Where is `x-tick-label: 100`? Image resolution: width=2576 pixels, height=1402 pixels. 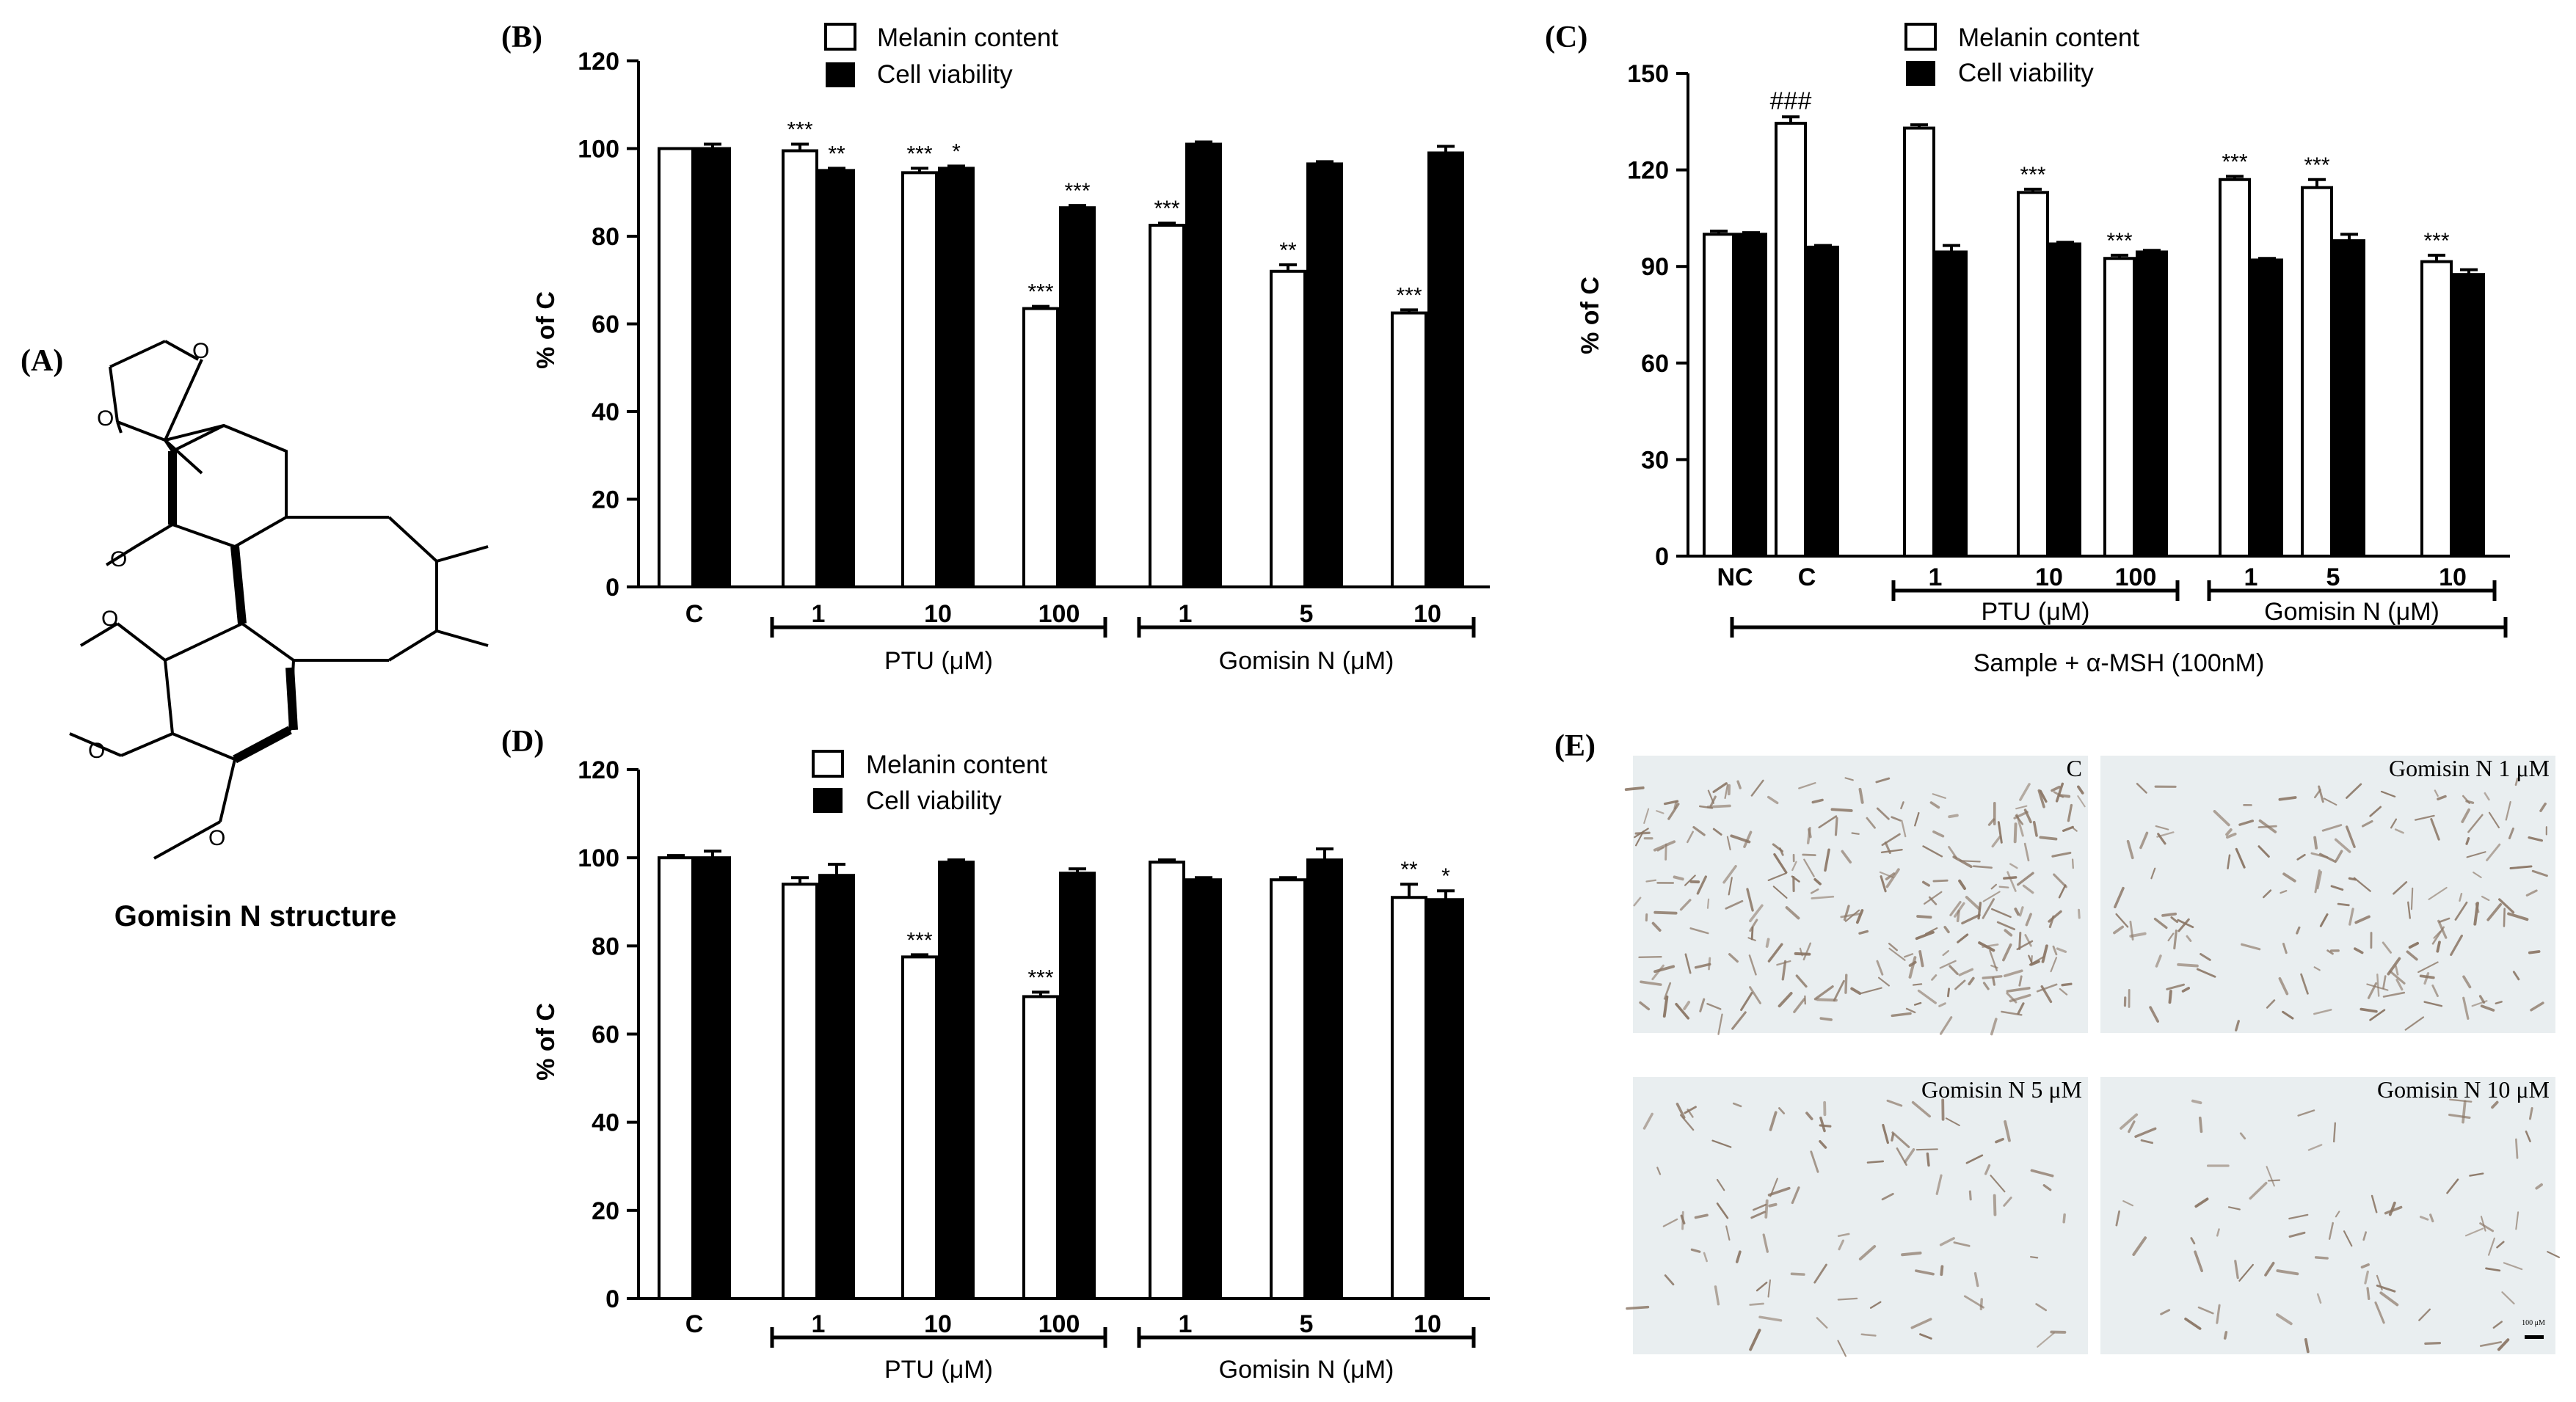 x-tick-label: 100 is located at coordinates (1059, 614).